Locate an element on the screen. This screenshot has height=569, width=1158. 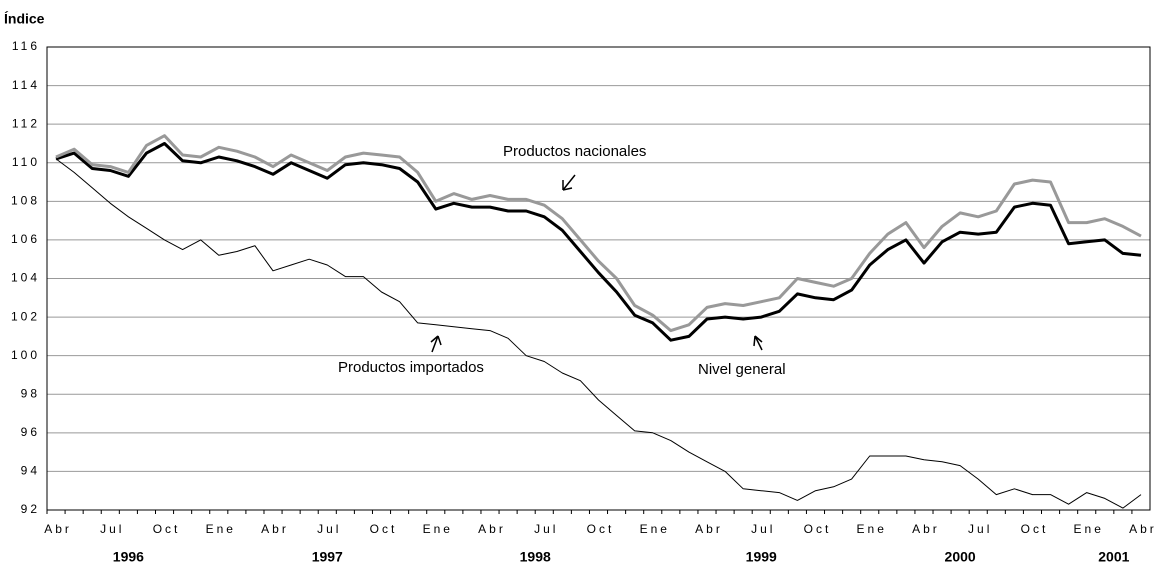
annotation: Nivel general is located at coordinates (742, 369).